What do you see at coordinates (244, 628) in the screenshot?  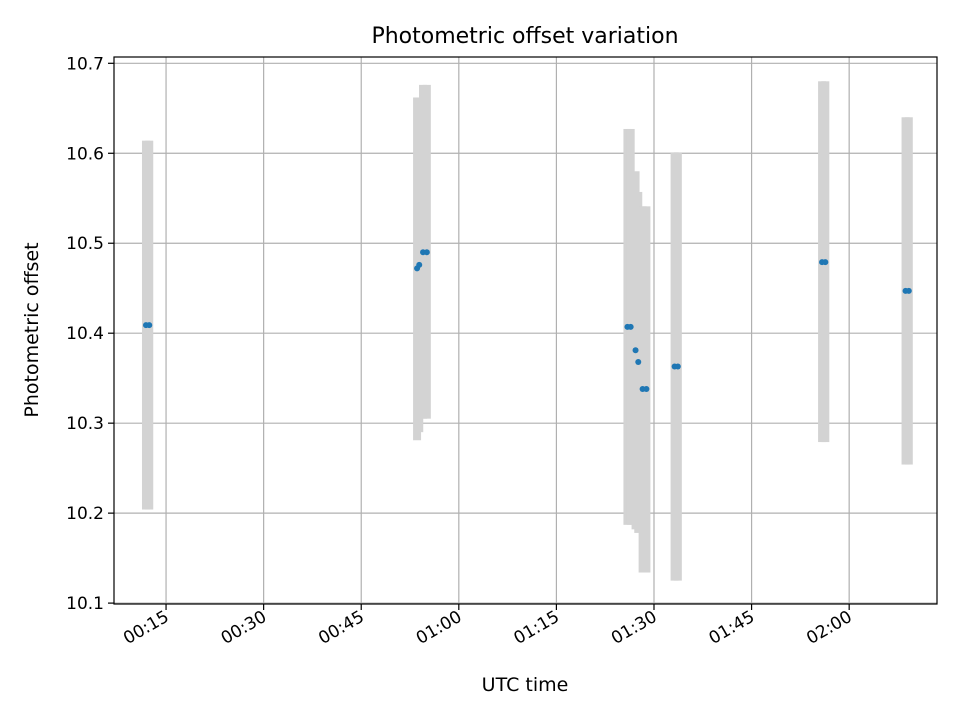 I see `x-tick-label: 00:30` at bounding box center [244, 628].